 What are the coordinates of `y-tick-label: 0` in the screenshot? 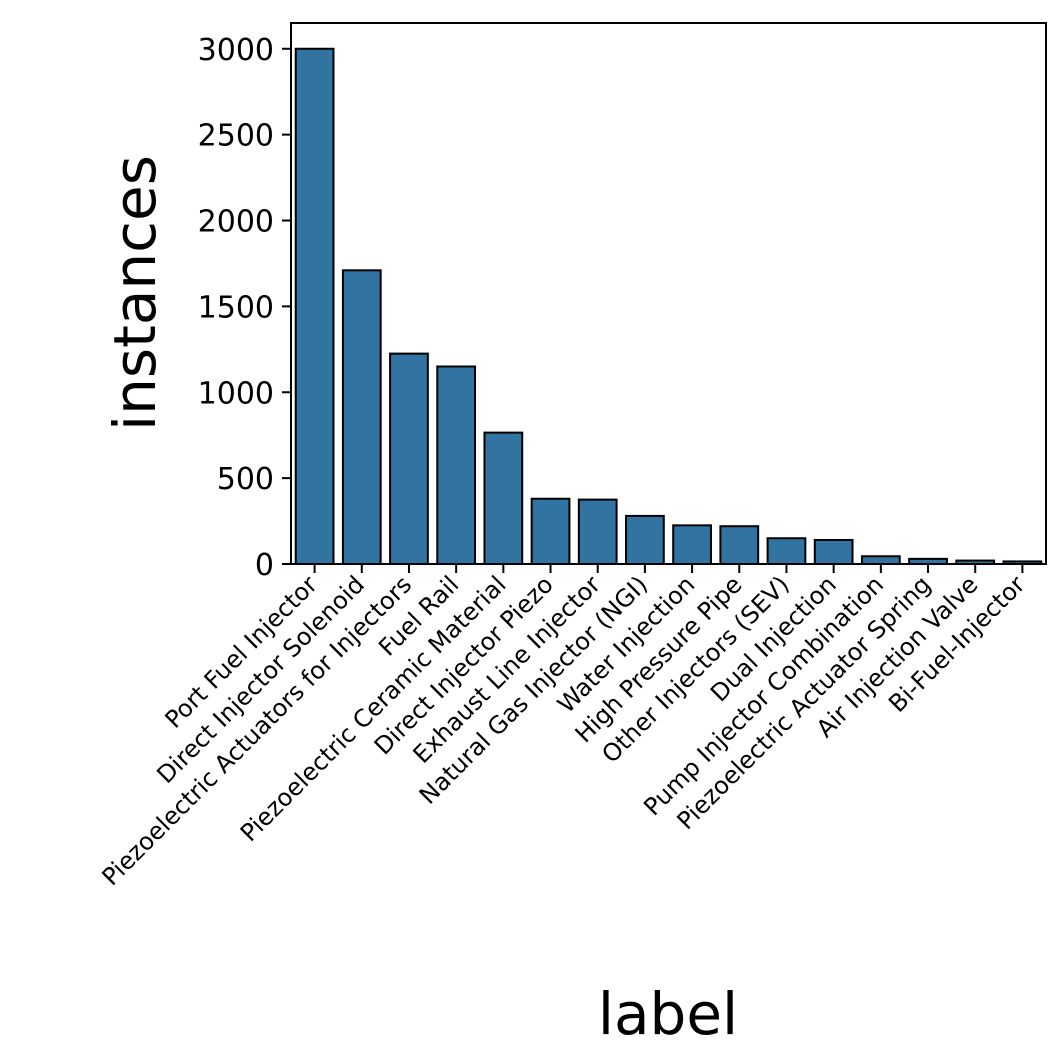 It's located at (264, 565).